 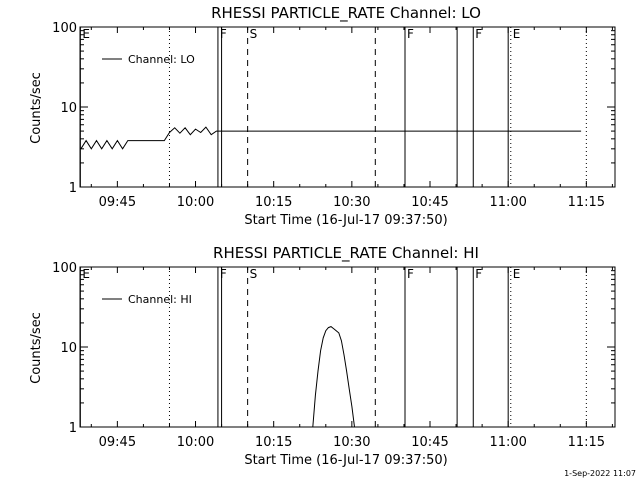 I want to click on hi-x-tick-label: 10:00, so click(x=195, y=442).